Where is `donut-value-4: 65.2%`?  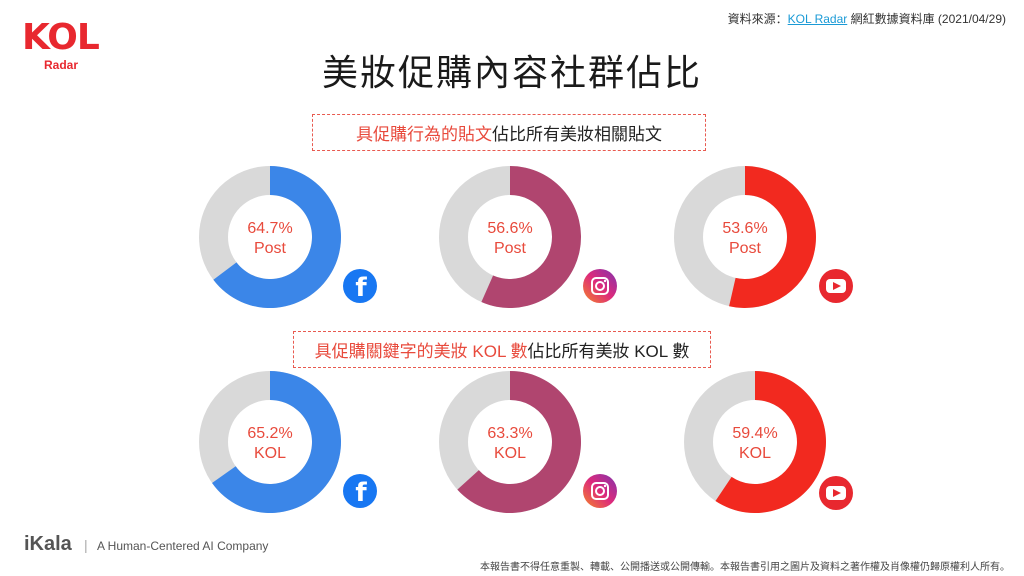 donut-value-4: 65.2% is located at coordinates (269, 433).